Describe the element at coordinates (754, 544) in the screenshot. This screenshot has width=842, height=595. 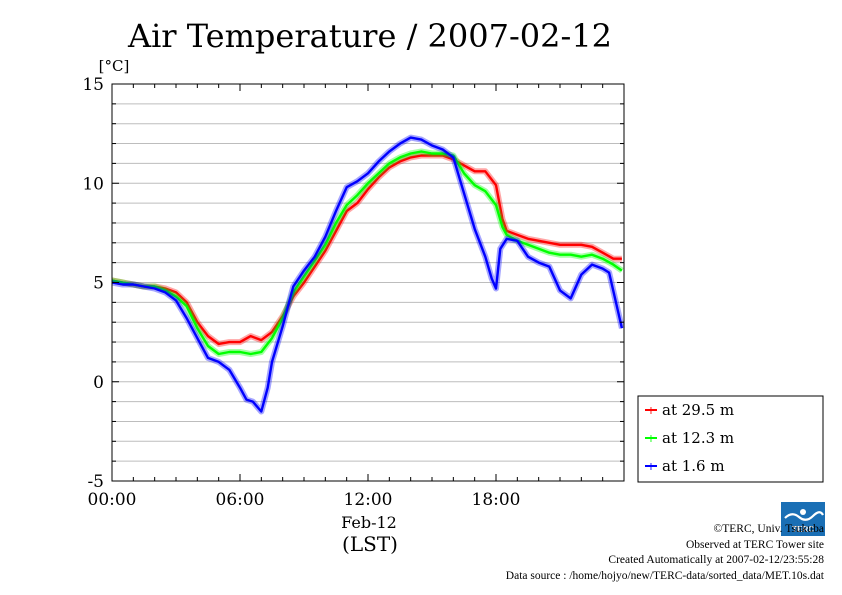
I see `credit-site: Observed at TERC Tower site` at that location.